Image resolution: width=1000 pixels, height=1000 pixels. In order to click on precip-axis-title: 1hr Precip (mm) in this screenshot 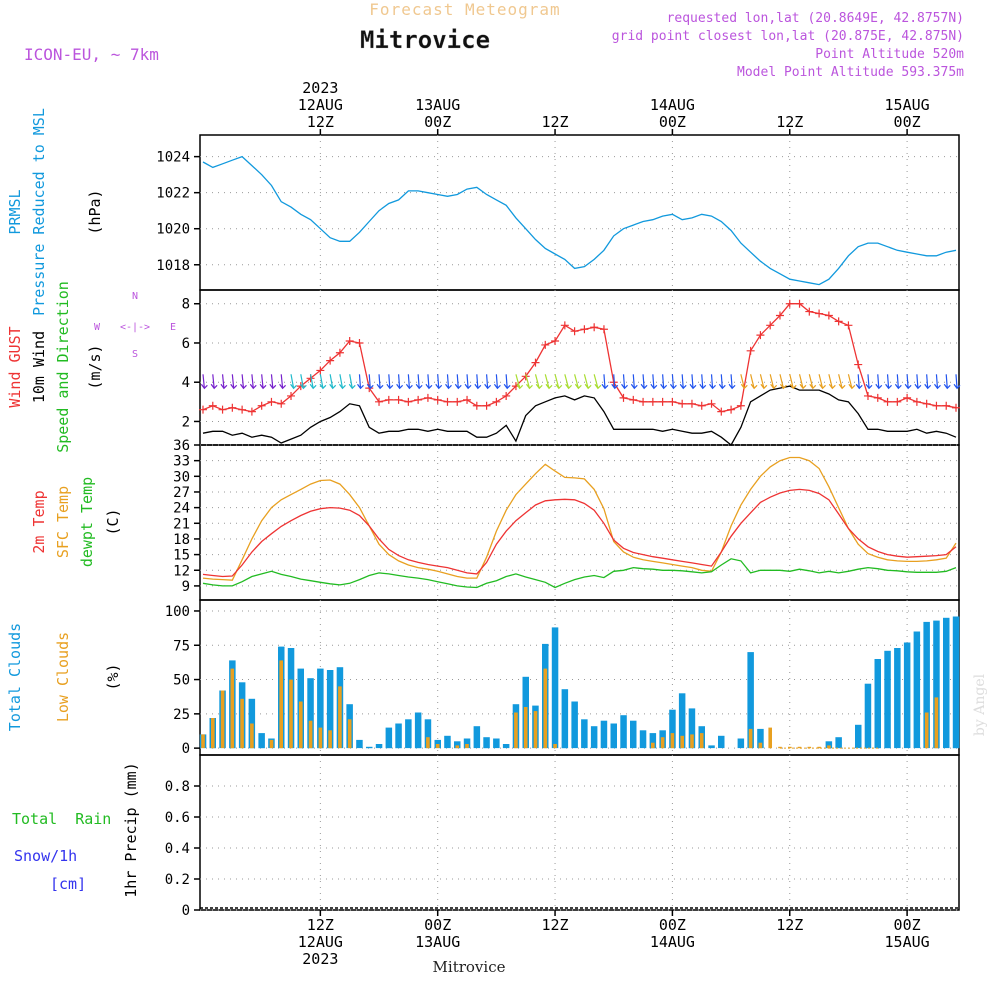, I will do `click(131, 829)`.